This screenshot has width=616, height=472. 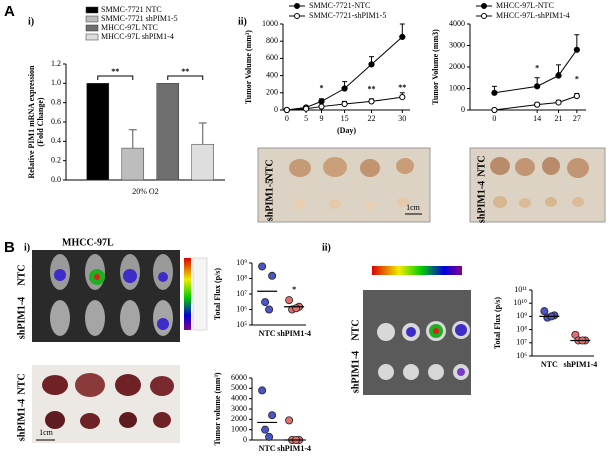 I want to click on y-tick-label: 6000, so click(x=239, y=377).